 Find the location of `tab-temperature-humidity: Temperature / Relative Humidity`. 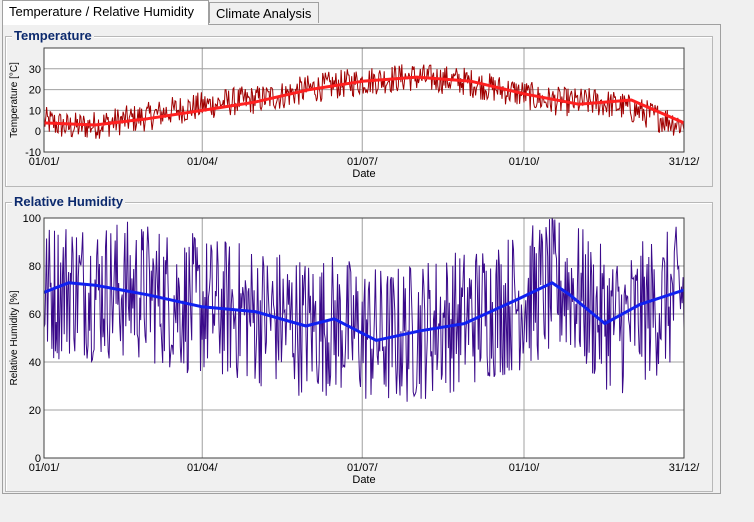

tab-temperature-humidity: Temperature / Relative Humidity is located at coordinates (105, 12).